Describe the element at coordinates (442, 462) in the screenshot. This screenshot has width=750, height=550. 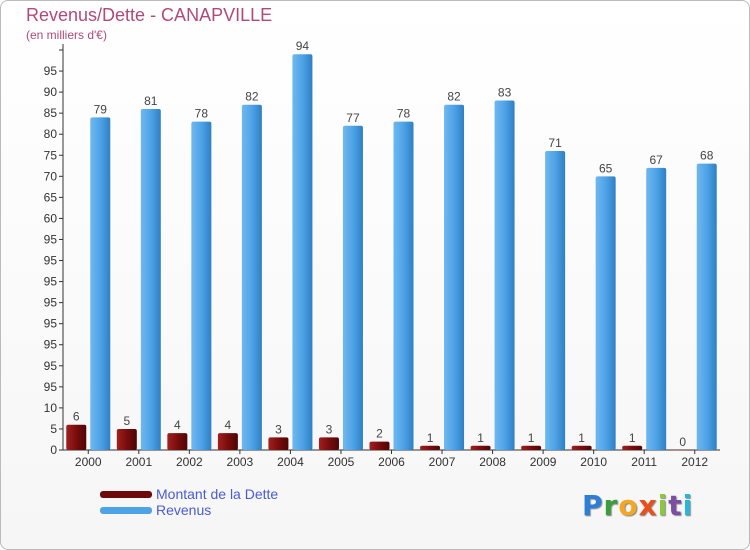
I see `x-tick-label: 2007` at that location.